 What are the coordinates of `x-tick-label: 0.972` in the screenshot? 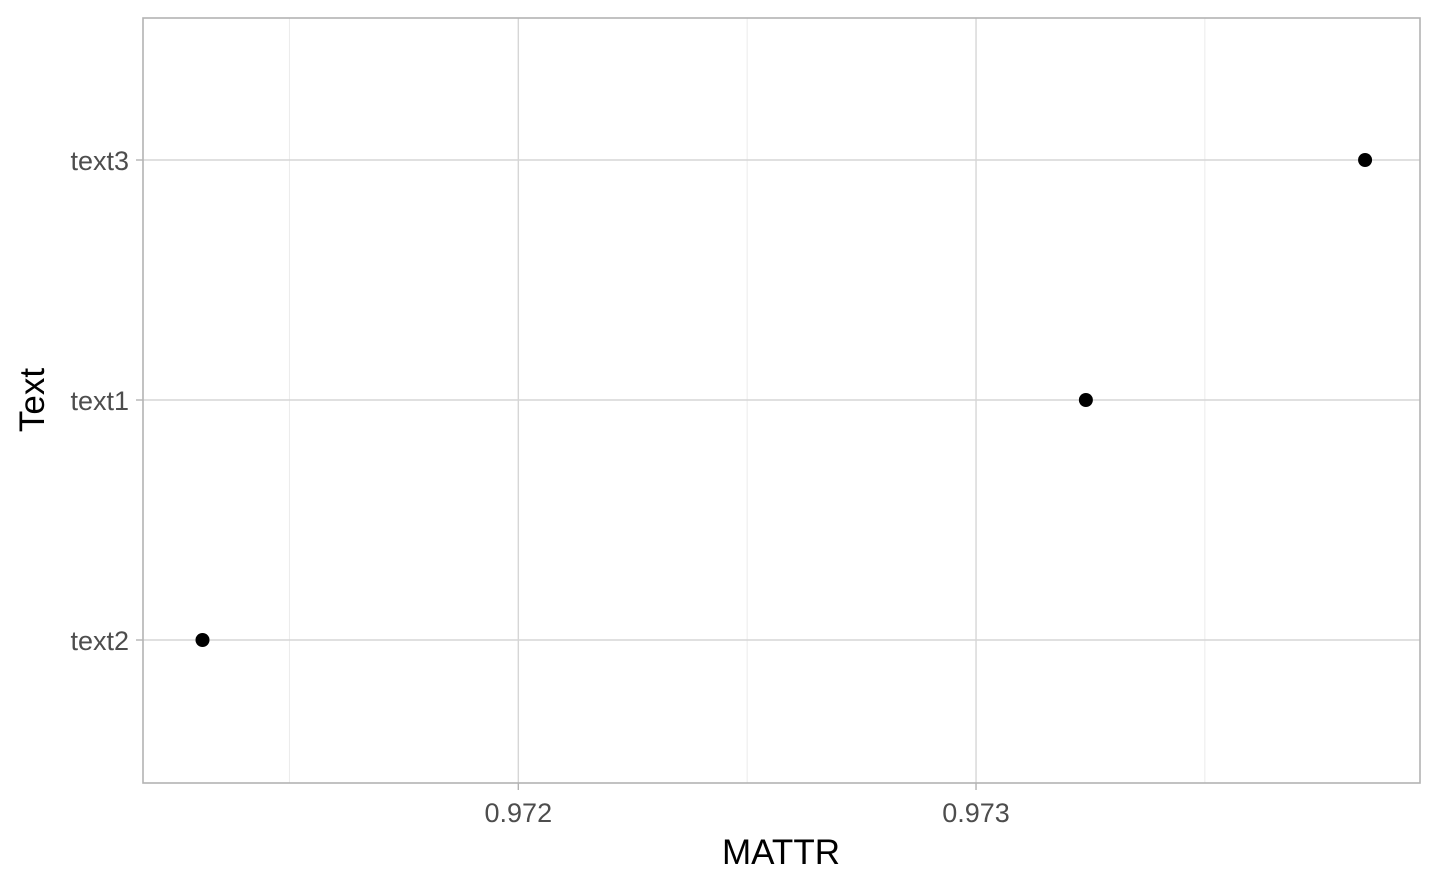 It's located at (519, 813).